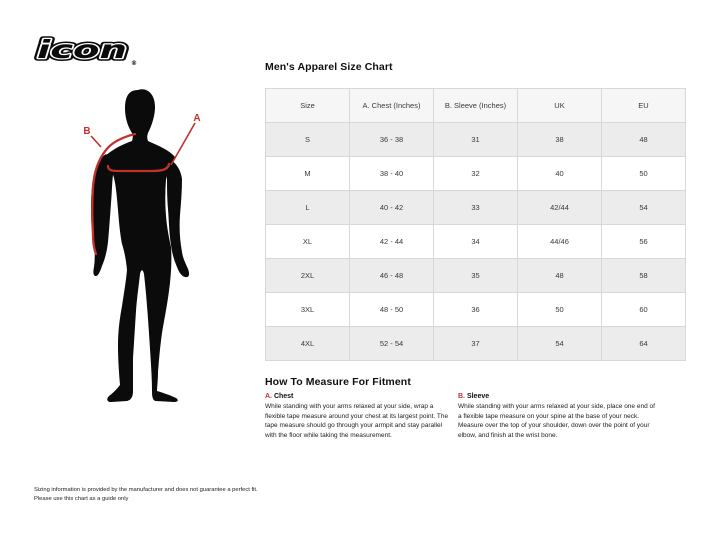  What do you see at coordinates (307, 275) in the screenshot?
I see `size-cell: 2XL` at bounding box center [307, 275].